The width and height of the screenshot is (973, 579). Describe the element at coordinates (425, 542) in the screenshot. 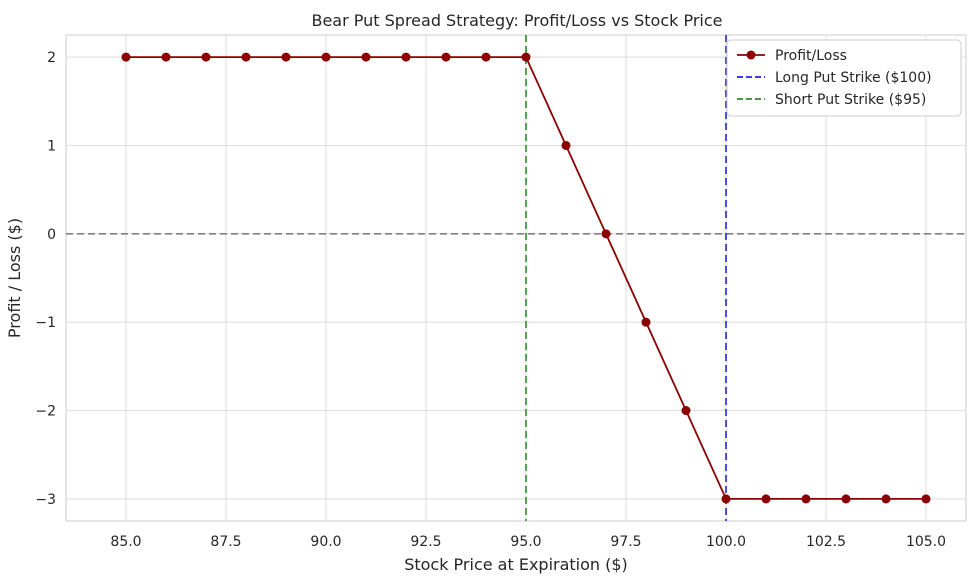

I see `x-tick-label: 92.5` at that location.